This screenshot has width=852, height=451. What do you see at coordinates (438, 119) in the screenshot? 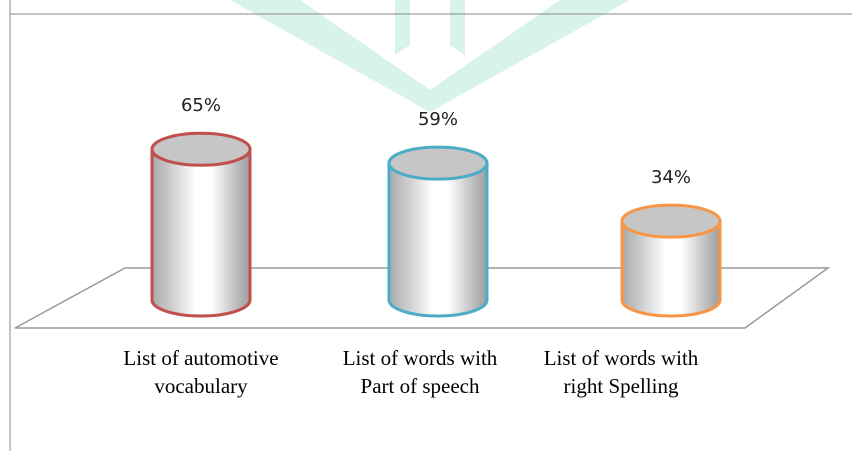
I see `data-label: 59%` at bounding box center [438, 119].